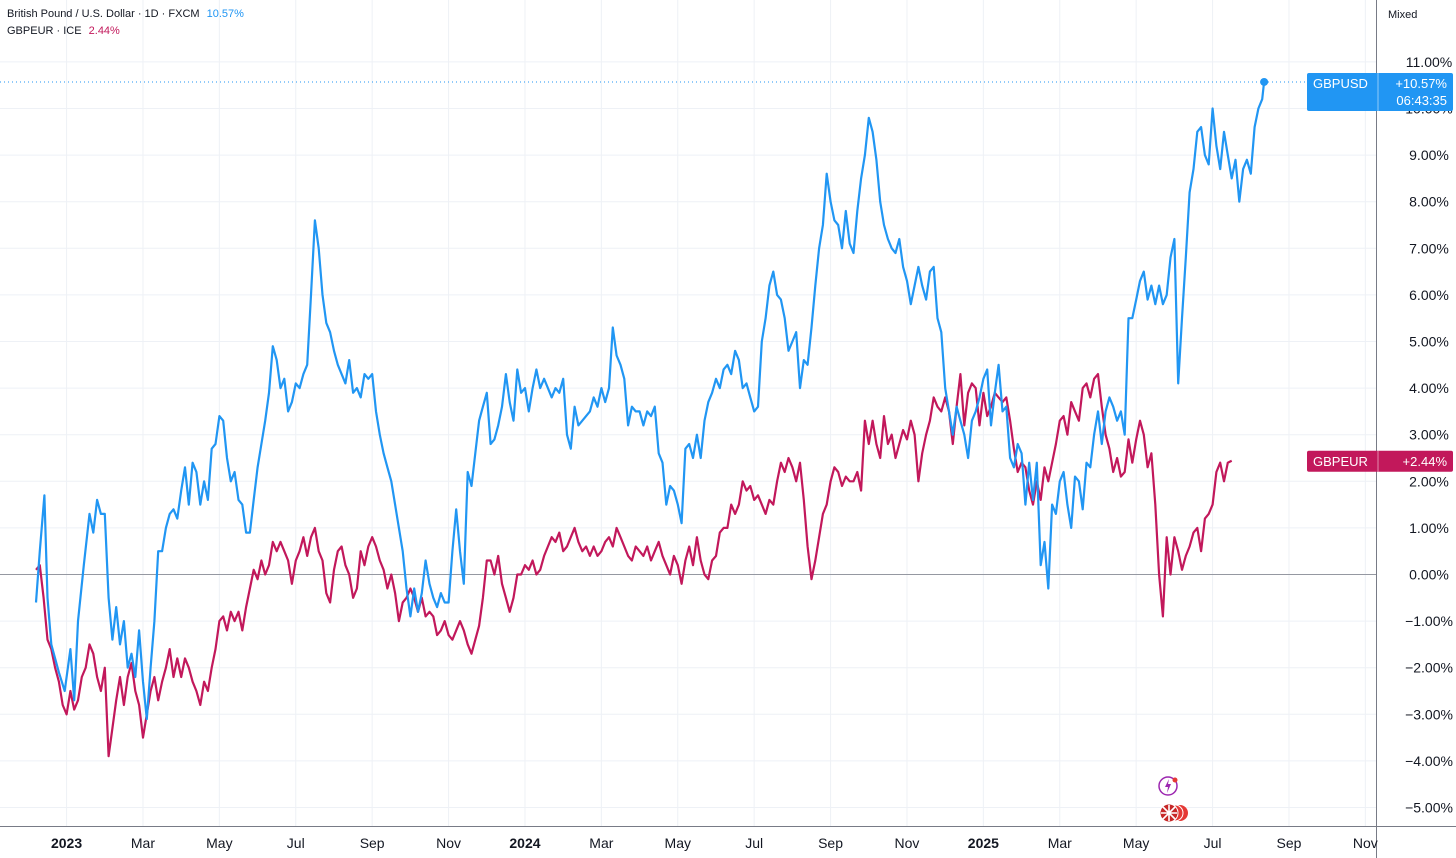  Describe the element at coordinates (1340, 461) in the screenshot. I see `gbpeur-tag-symbol: GBPEUR` at that location.